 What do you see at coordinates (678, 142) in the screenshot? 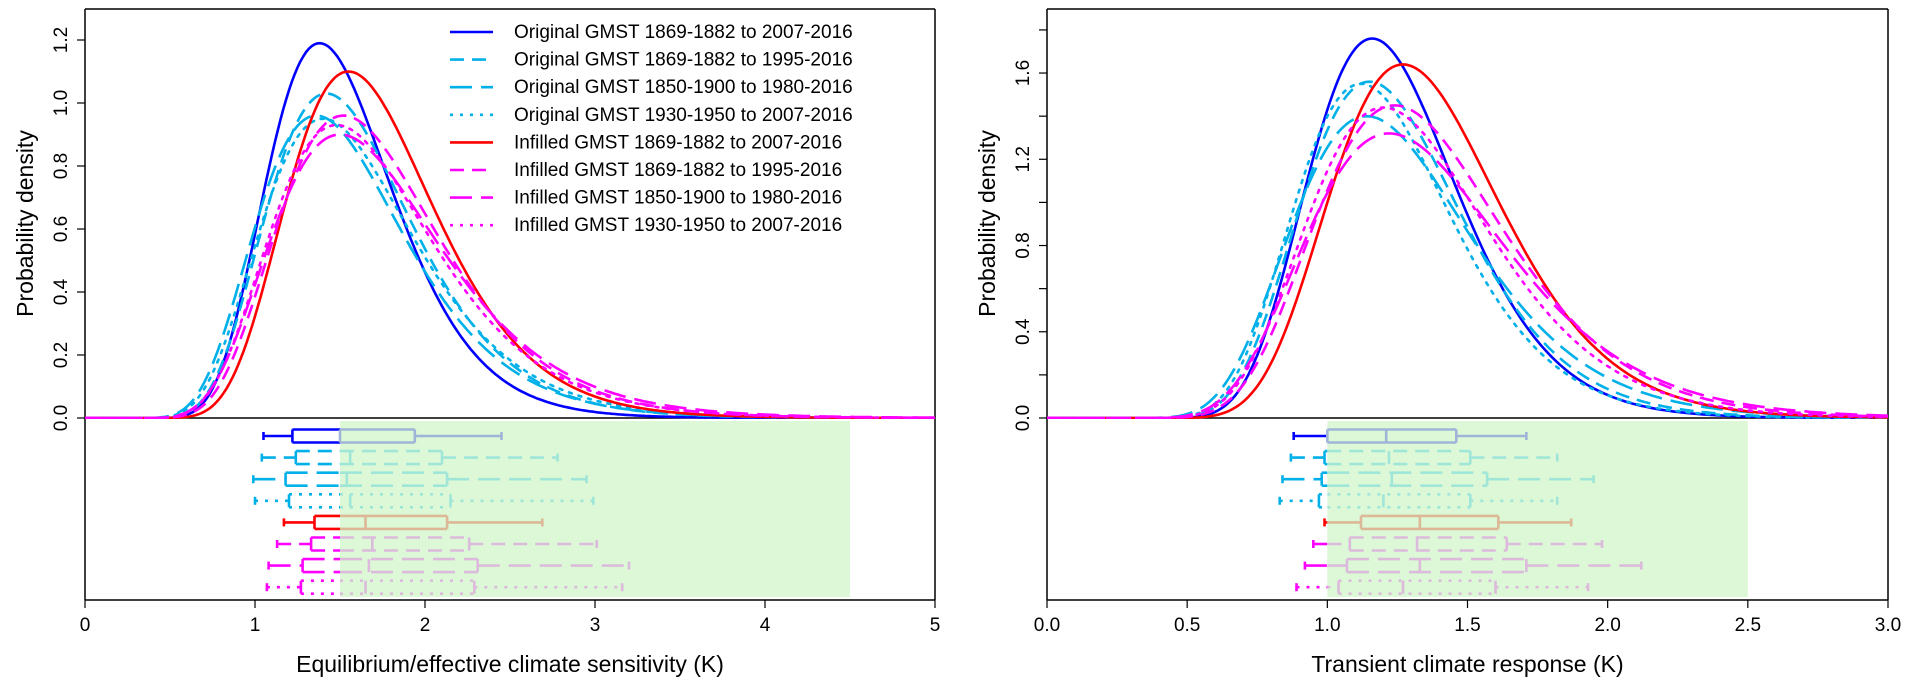
I see `legend-label-5: Infilled GMST 1869-1882 to 2007-2016` at bounding box center [678, 142].